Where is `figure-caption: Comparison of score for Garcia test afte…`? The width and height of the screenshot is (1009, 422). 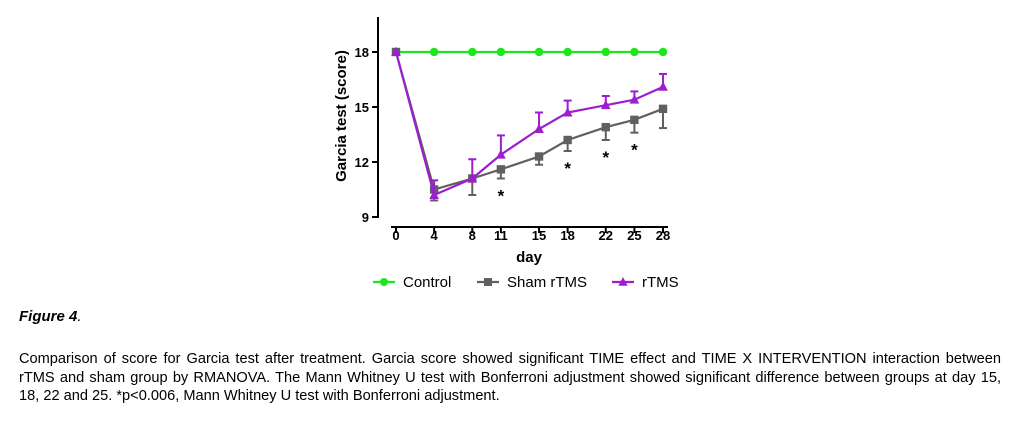
figure-caption: Comparison of score for Garcia test afte… is located at coordinates (510, 377).